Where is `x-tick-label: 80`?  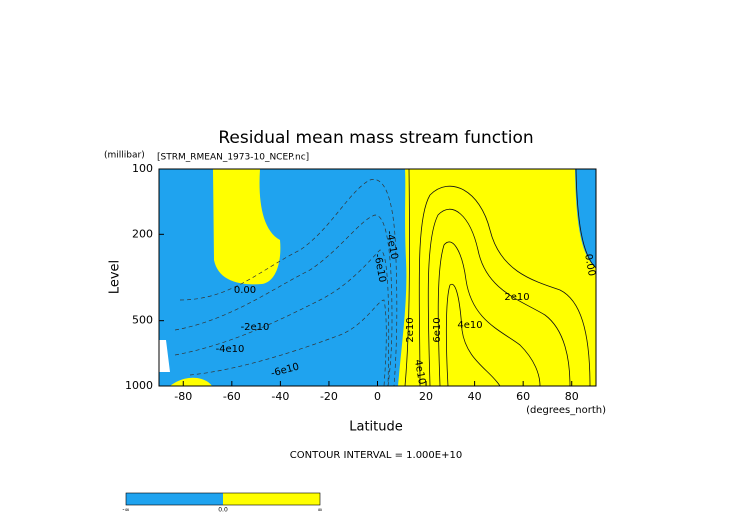 x-tick-label: 80 is located at coordinates (572, 396).